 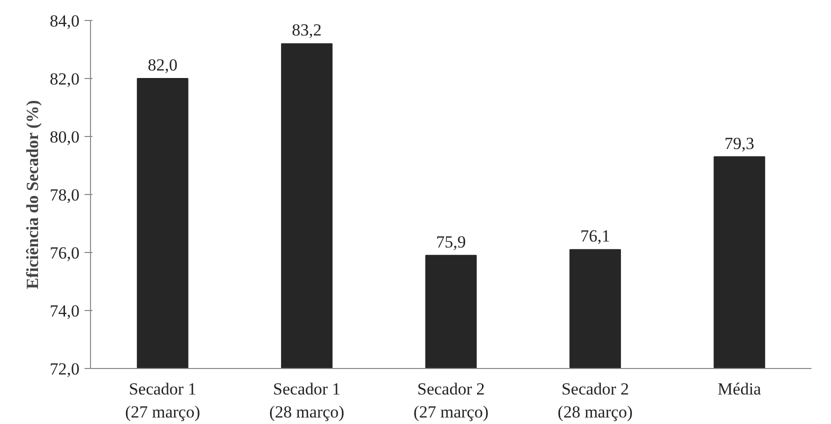 I want to click on x-tick-label: Secador 2 (28 março), so click(x=595, y=401).